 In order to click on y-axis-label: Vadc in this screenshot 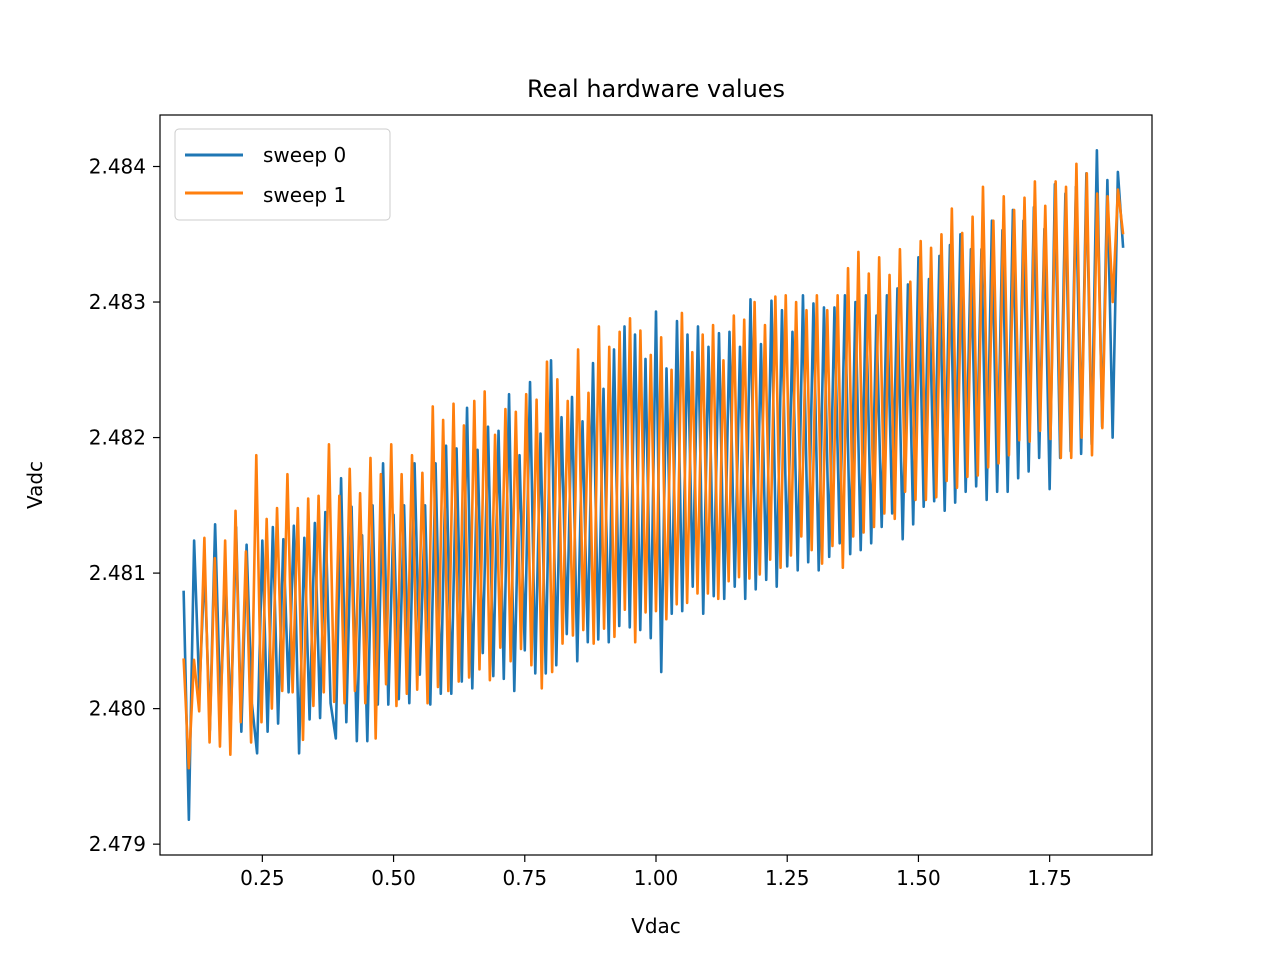, I will do `click(35, 485)`.